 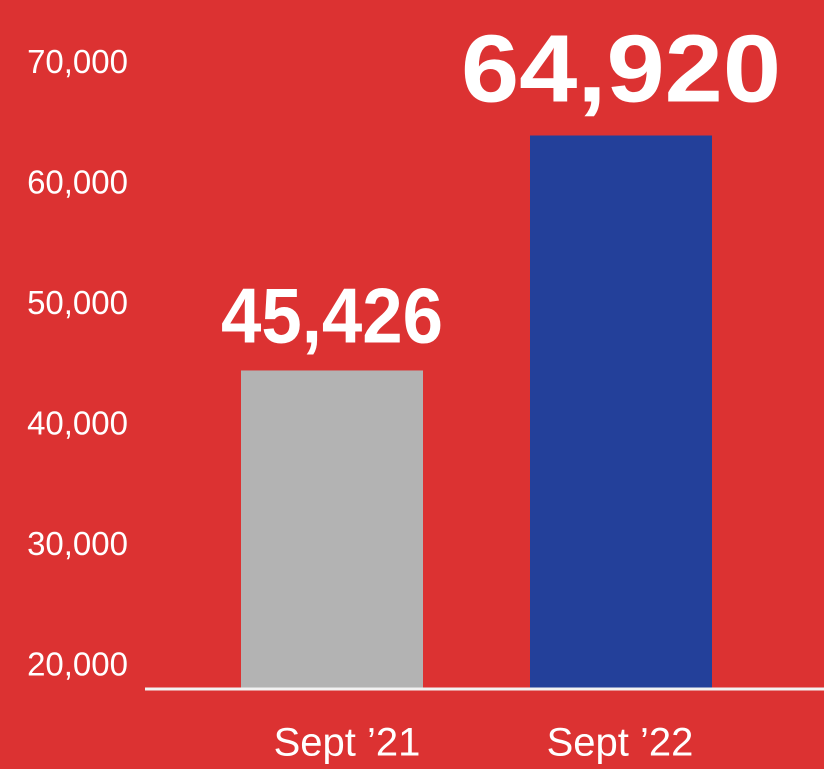 What do you see at coordinates (77, 543) in the screenshot?
I see `y-tick-label: 30,000` at bounding box center [77, 543].